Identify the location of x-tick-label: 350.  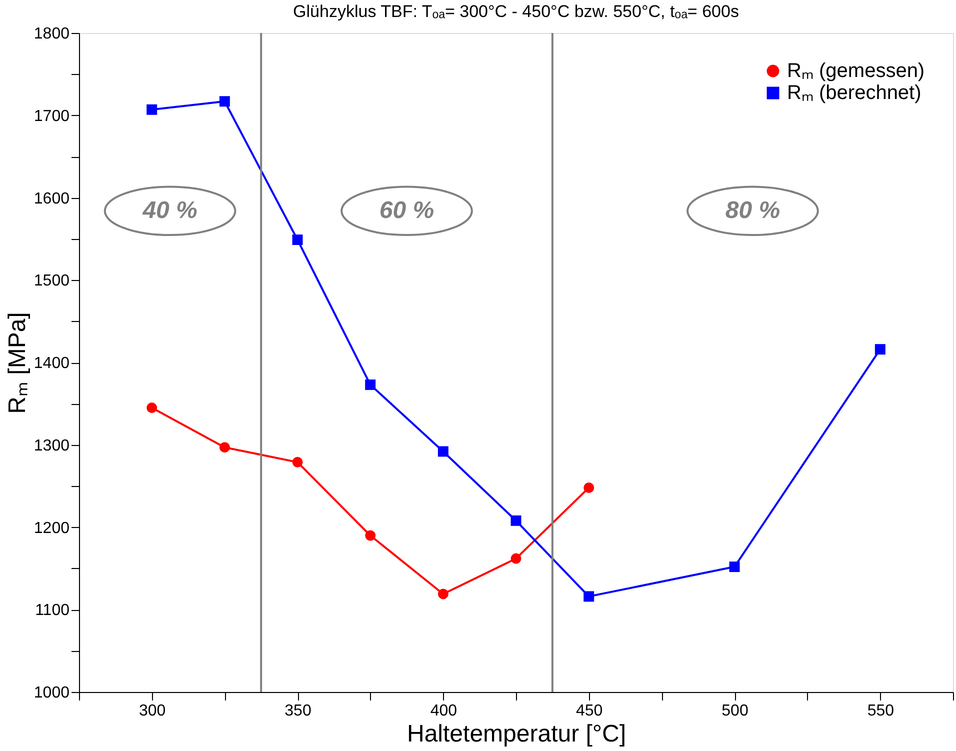
(298, 711).